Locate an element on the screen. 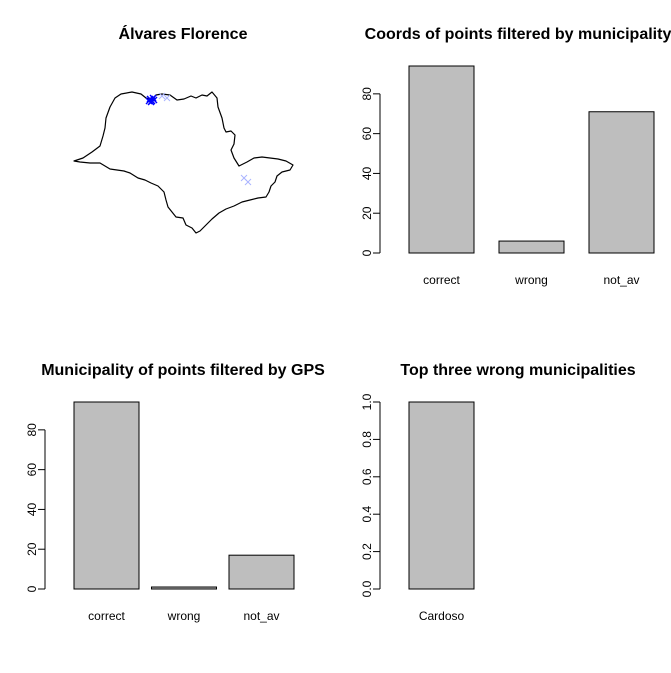  category-label: Cardoso is located at coordinates (442, 616).